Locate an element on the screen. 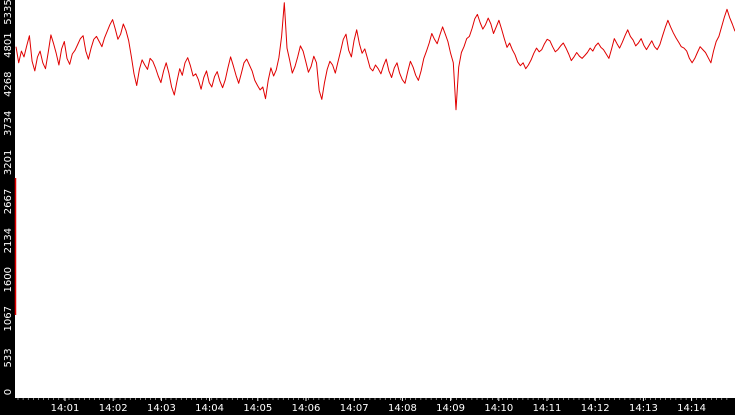 This screenshot has width=735, height=415. x-tick-label: 14:07 is located at coordinates (354, 408).